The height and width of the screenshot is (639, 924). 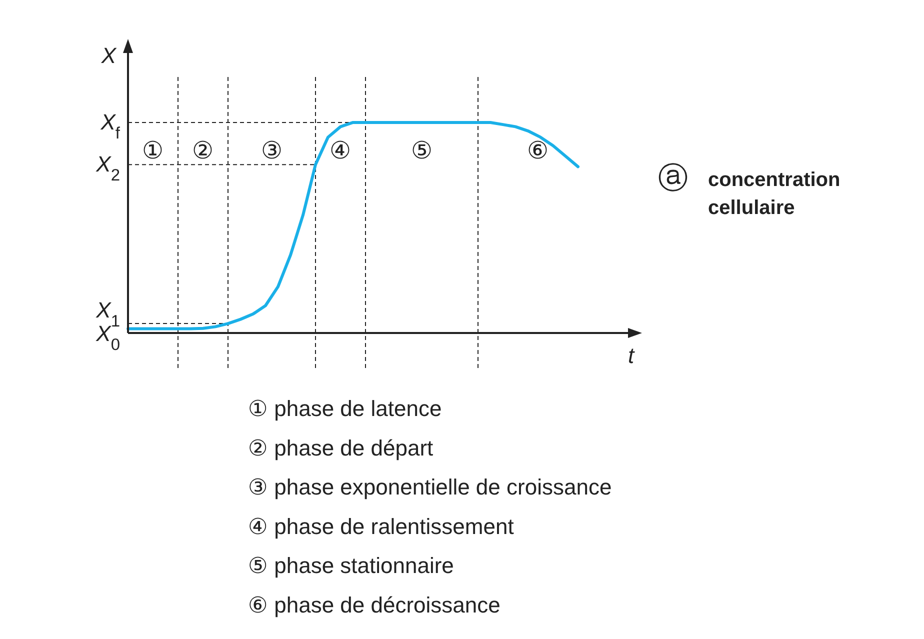 I want to click on text: ② phase de départ, so click(x=341, y=447).